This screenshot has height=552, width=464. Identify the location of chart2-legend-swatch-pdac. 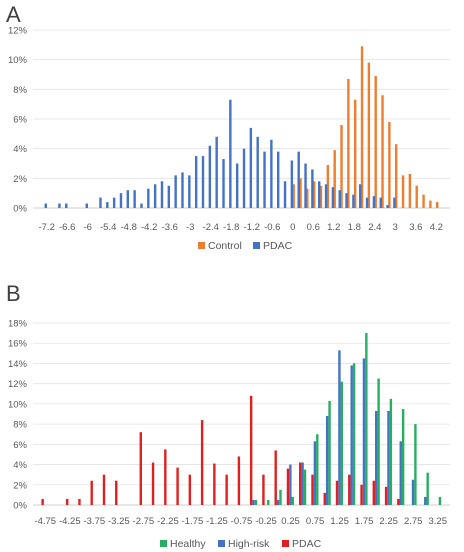
(285, 543).